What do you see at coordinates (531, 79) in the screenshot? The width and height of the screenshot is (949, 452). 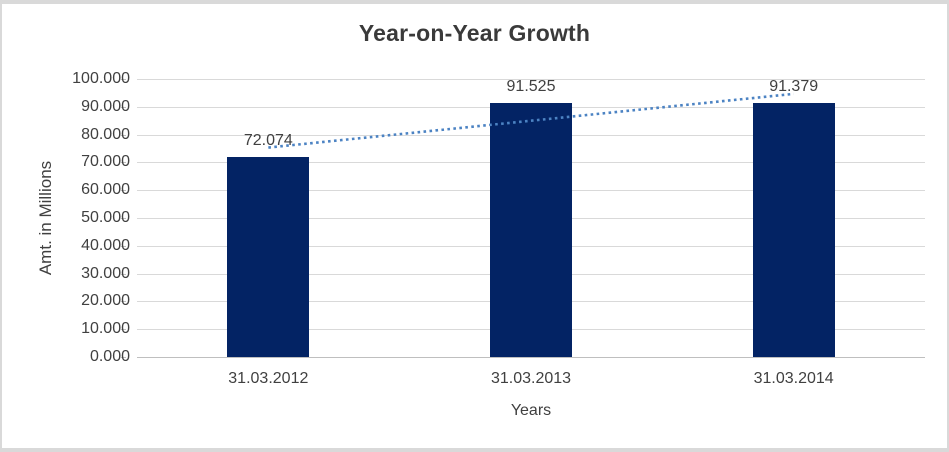 I see `gridline` at bounding box center [531, 79].